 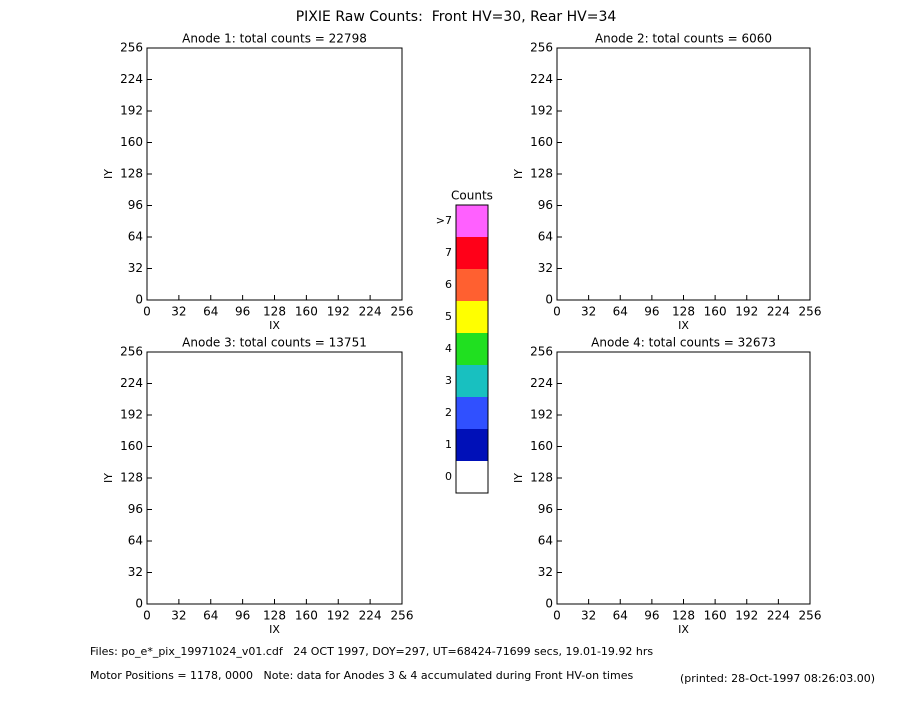 I want to click on colorbar-label: 2, so click(x=448, y=412).